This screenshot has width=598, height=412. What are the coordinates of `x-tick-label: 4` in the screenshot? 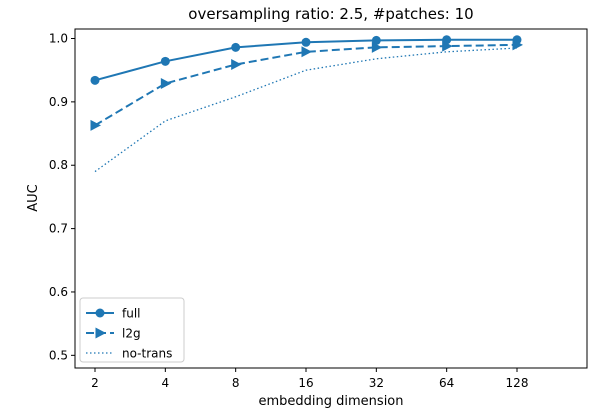 It's located at (166, 383).